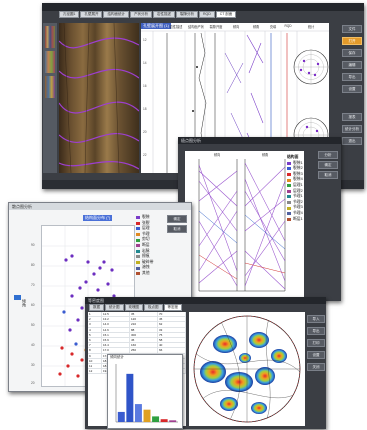  Describe the element at coordinates (316, 343) in the screenshot. I see `density-side-button: 打印` at that location.